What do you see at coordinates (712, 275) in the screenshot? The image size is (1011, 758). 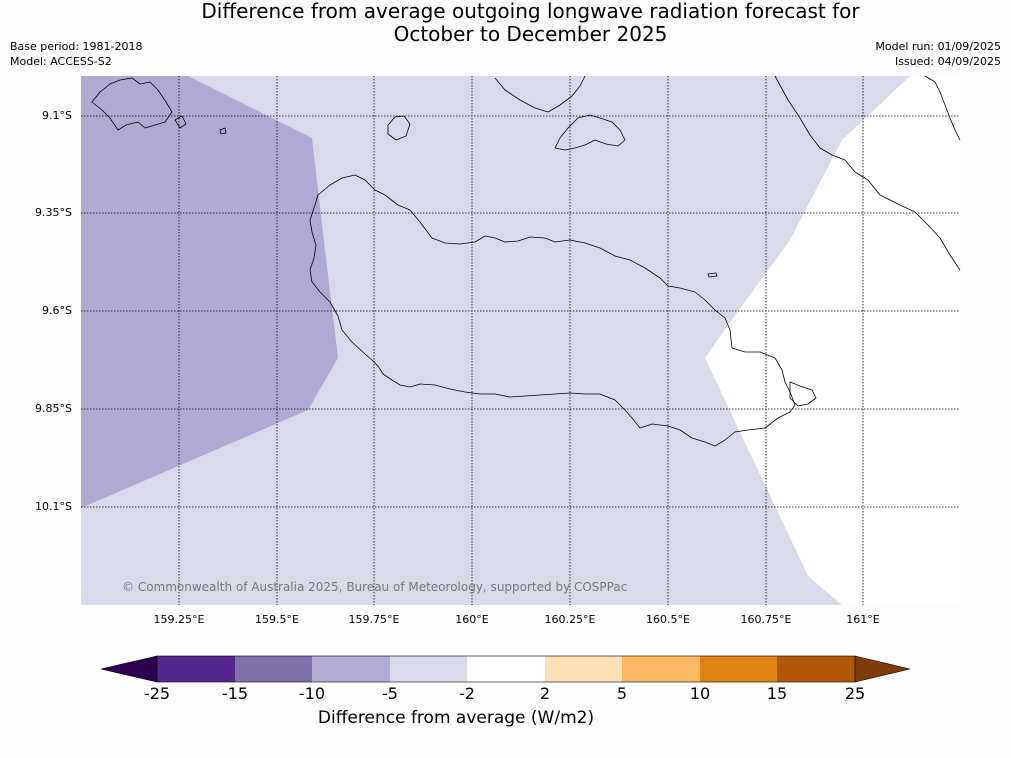 I see `small-island-coastline` at bounding box center [712, 275].